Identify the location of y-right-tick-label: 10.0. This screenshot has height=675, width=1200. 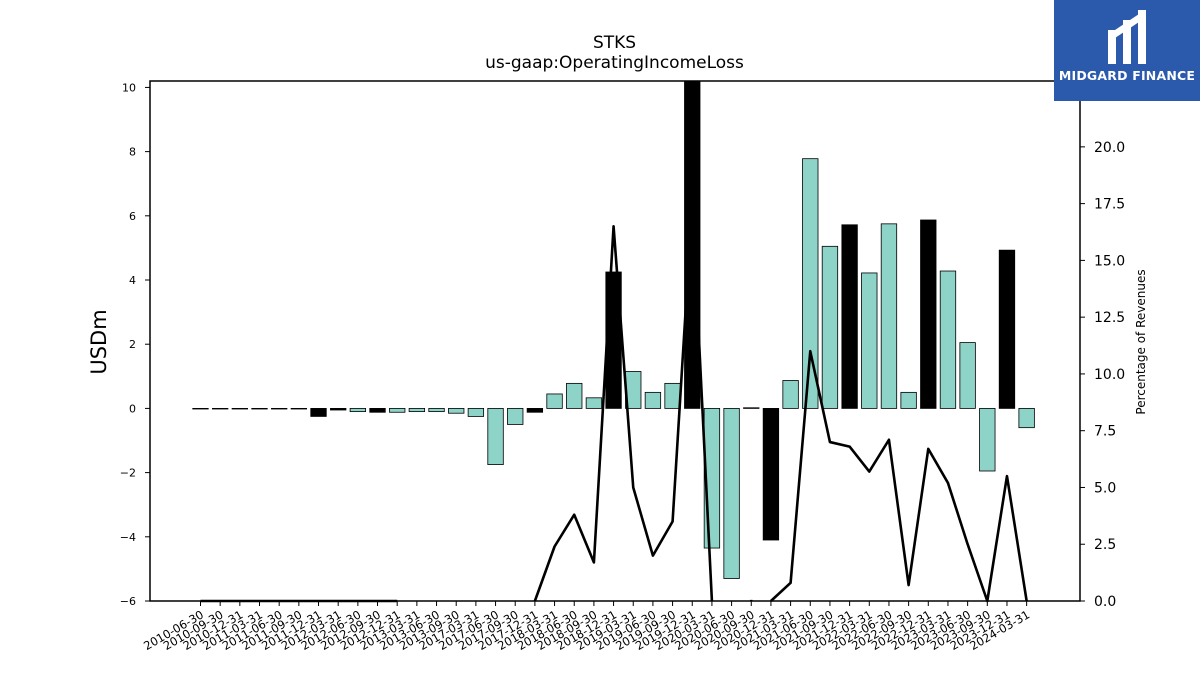
(1109, 375).